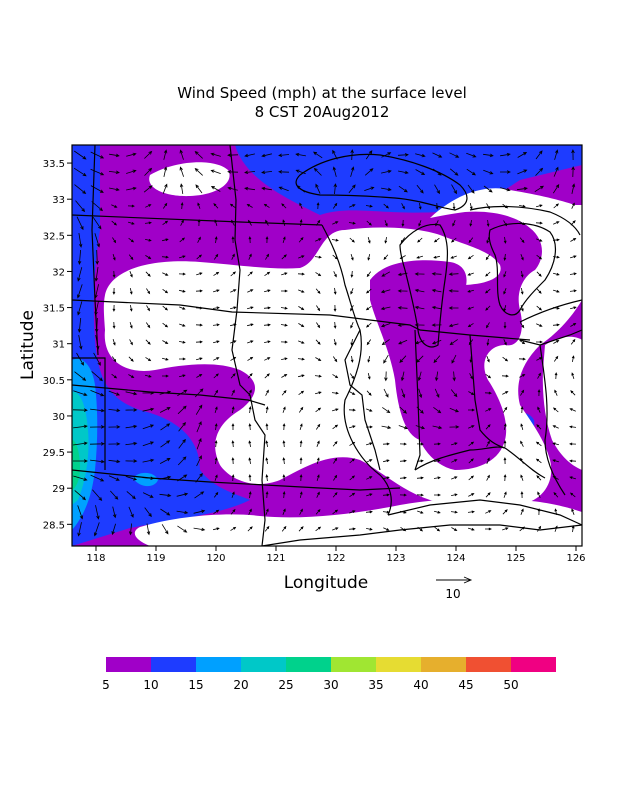 The height and width of the screenshot is (800, 618). What do you see at coordinates (455, 558) in the screenshot?
I see `x-tick-label: 124` at bounding box center [455, 558].